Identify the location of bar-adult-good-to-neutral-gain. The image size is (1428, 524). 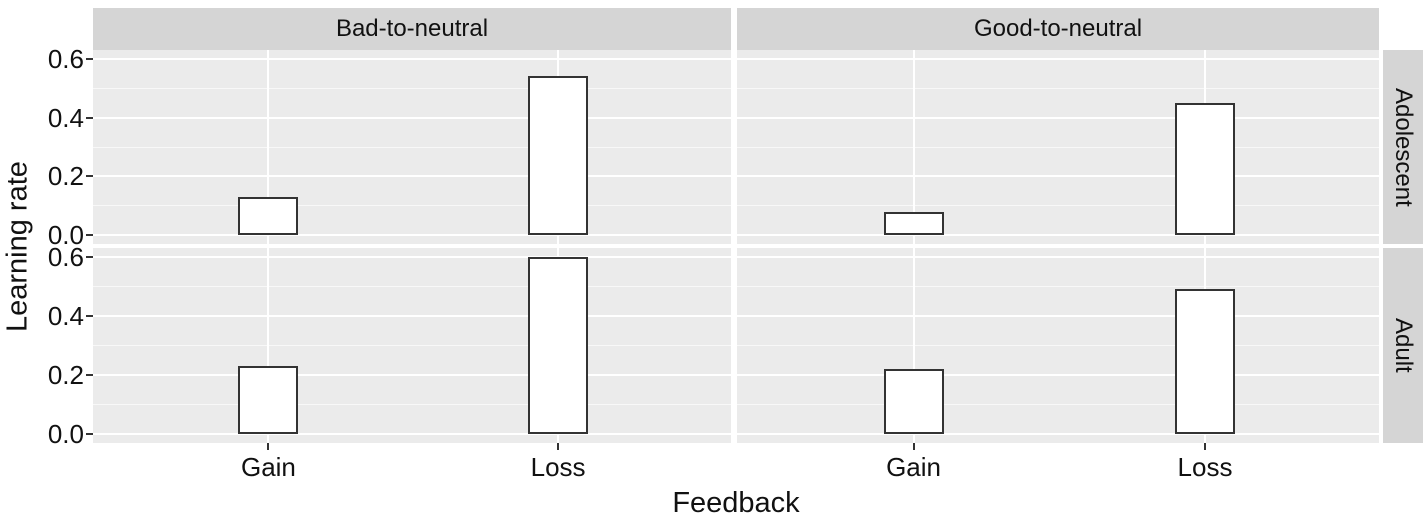
(913, 402).